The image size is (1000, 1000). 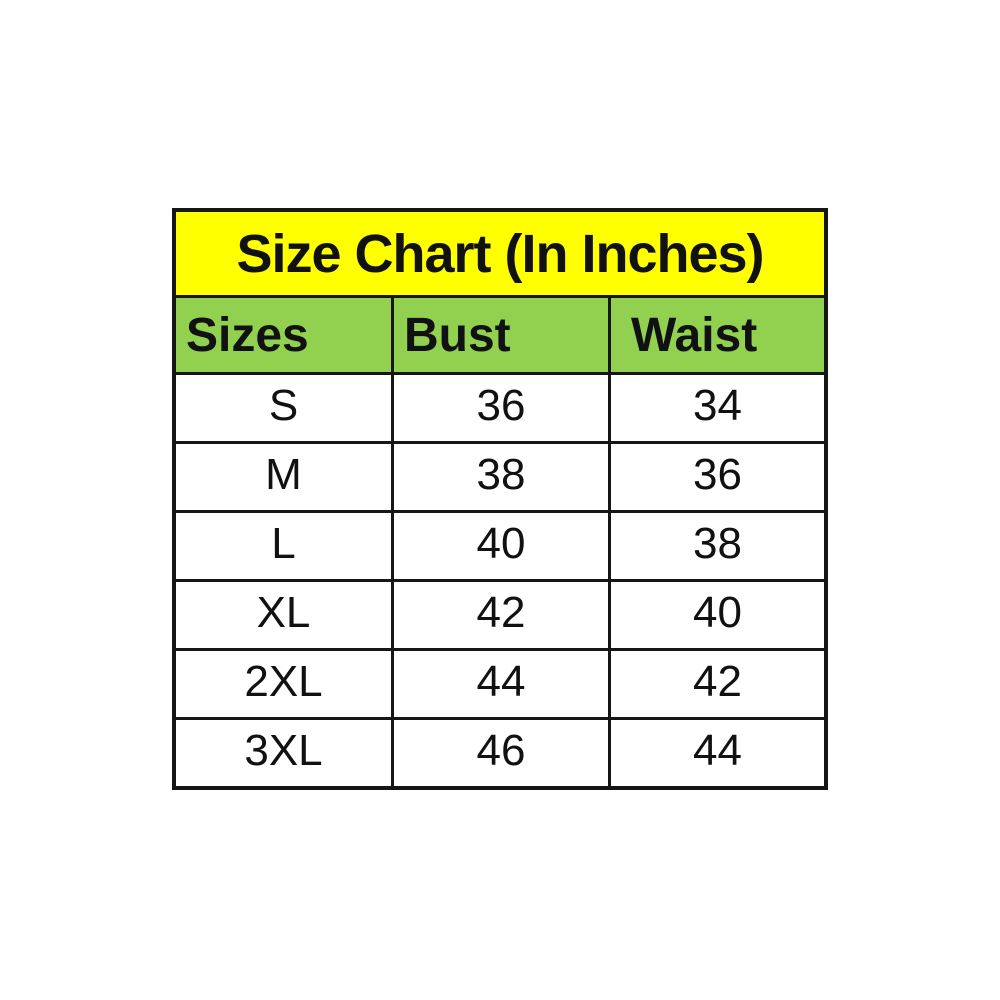 I want to click on table-header-row: Sizes Bust Waist, so click(x=500, y=333).